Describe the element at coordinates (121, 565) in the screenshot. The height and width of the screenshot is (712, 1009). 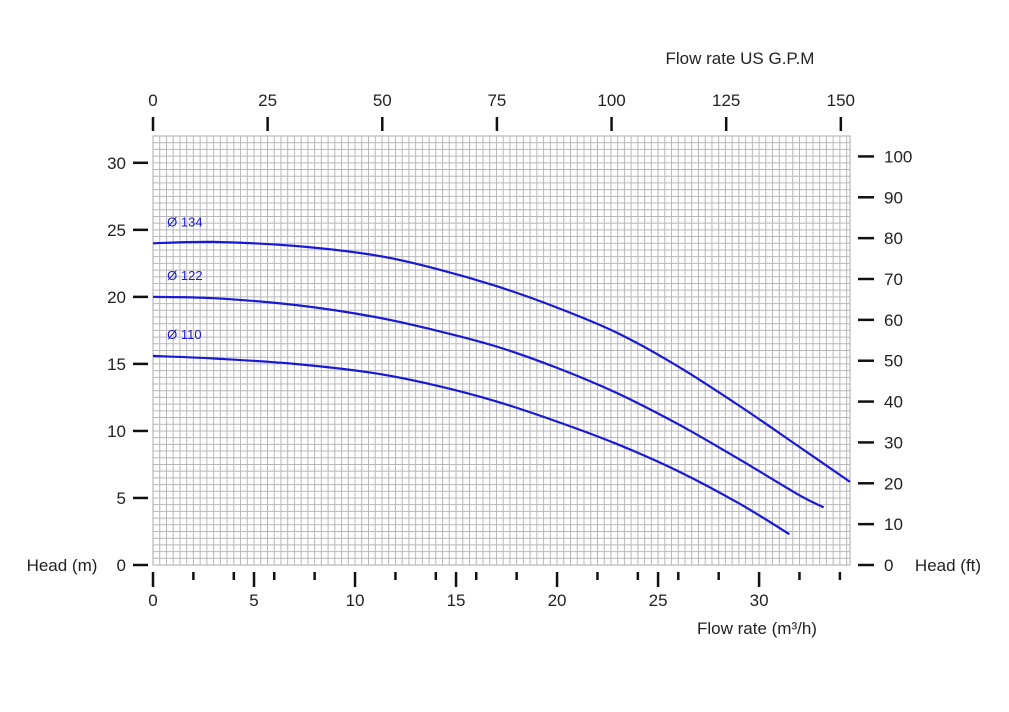
I see `y-left-tick-label: 0` at that location.